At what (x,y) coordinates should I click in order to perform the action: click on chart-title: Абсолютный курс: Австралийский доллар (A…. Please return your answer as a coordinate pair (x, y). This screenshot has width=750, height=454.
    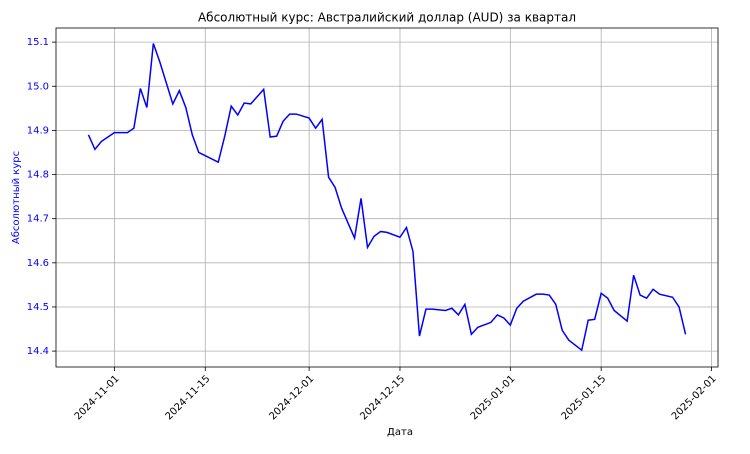
    Looking at the image, I should click on (387, 18).